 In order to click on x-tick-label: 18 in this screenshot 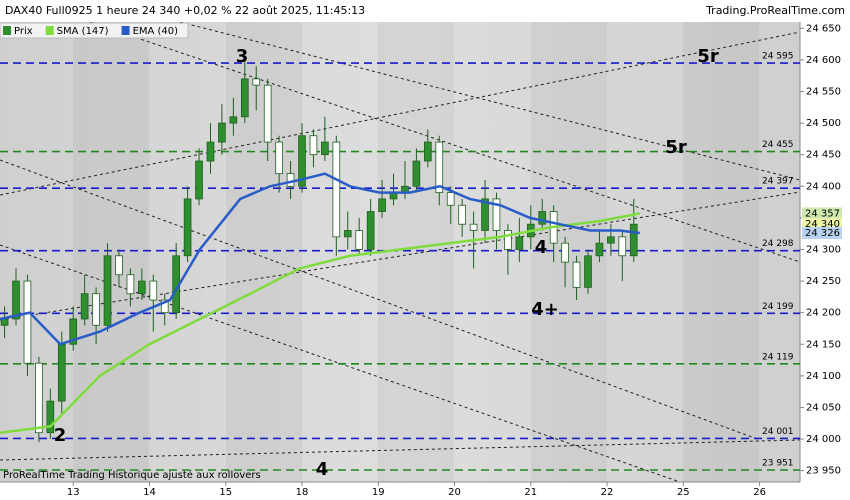, I will do `click(302, 492)`.